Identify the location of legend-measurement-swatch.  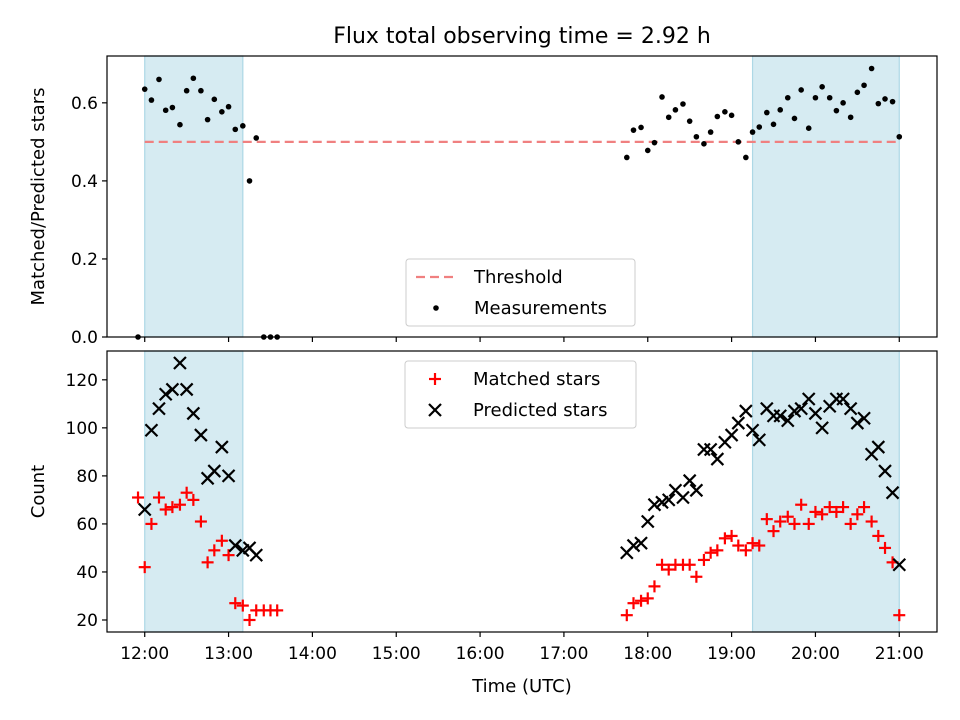
(436, 308).